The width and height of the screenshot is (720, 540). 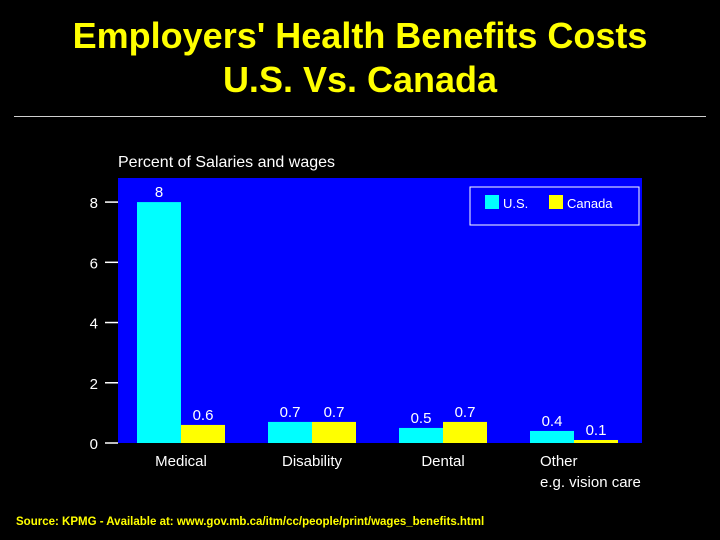 What do you see at coordinates (312, 461) in the screenshot?
I see `category-label-1: Disability` at bounding box center [312, 461].